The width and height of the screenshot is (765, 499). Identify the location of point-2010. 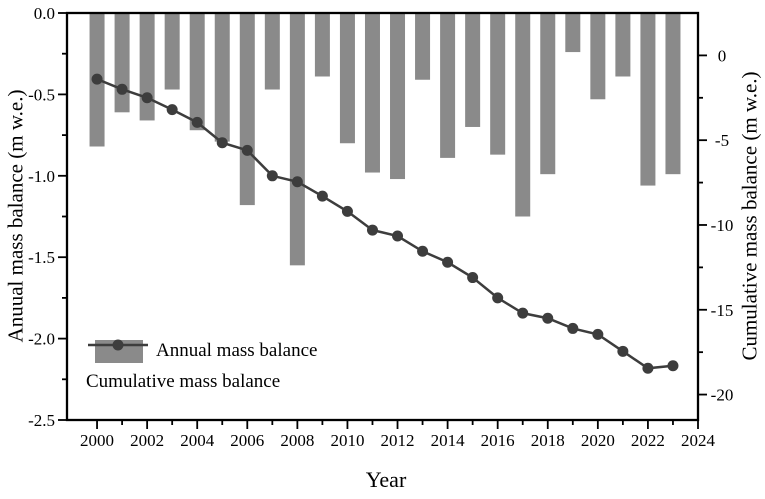
(347, 211).